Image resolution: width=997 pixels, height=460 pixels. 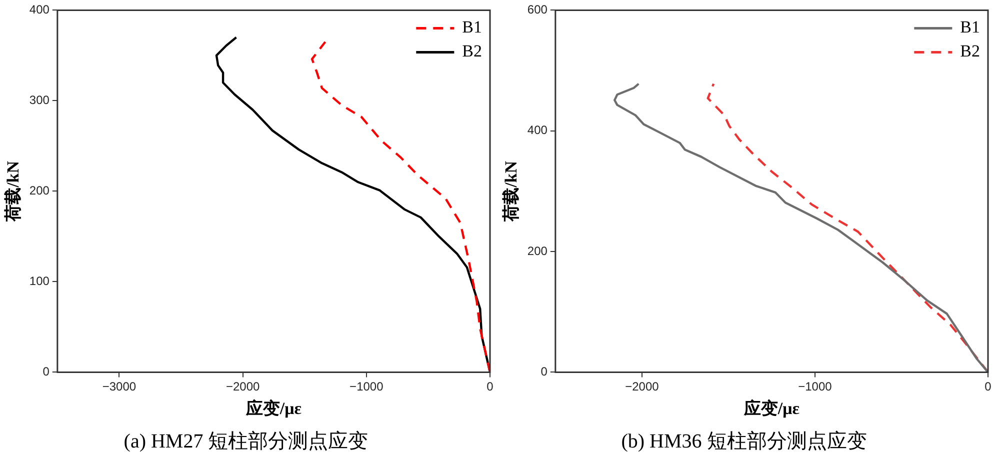 I want to click on y-tick-label: 100, so click(x=39, y=281).